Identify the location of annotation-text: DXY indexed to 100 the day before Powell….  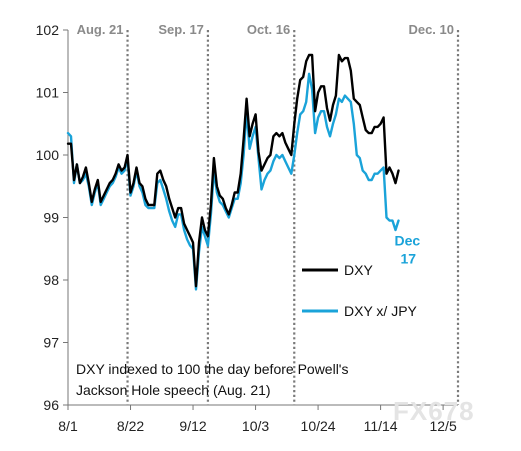
(212, 379).